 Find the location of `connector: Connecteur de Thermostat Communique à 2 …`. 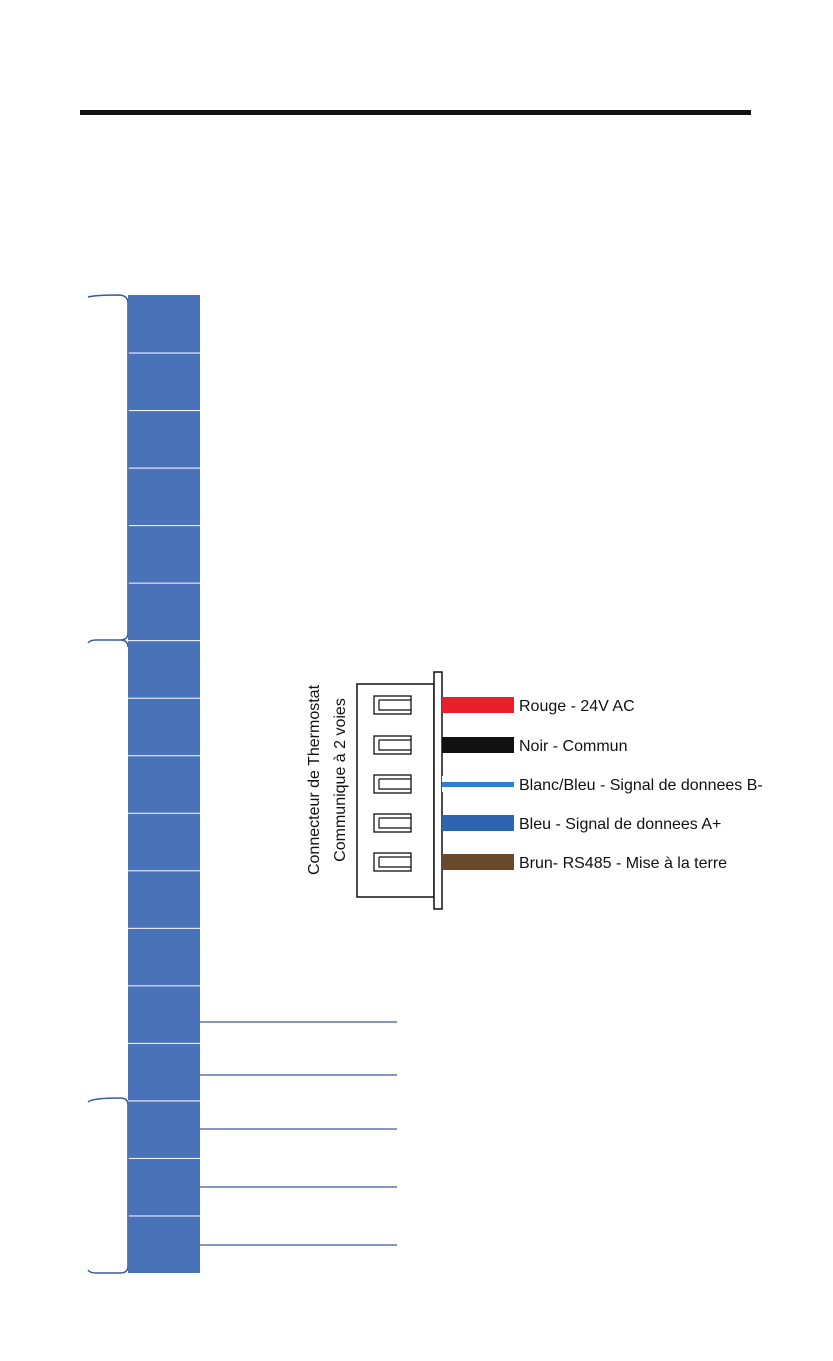

connector: Connecteur de Thermostat Communique à 2 … is located at coordinates (534, 790).